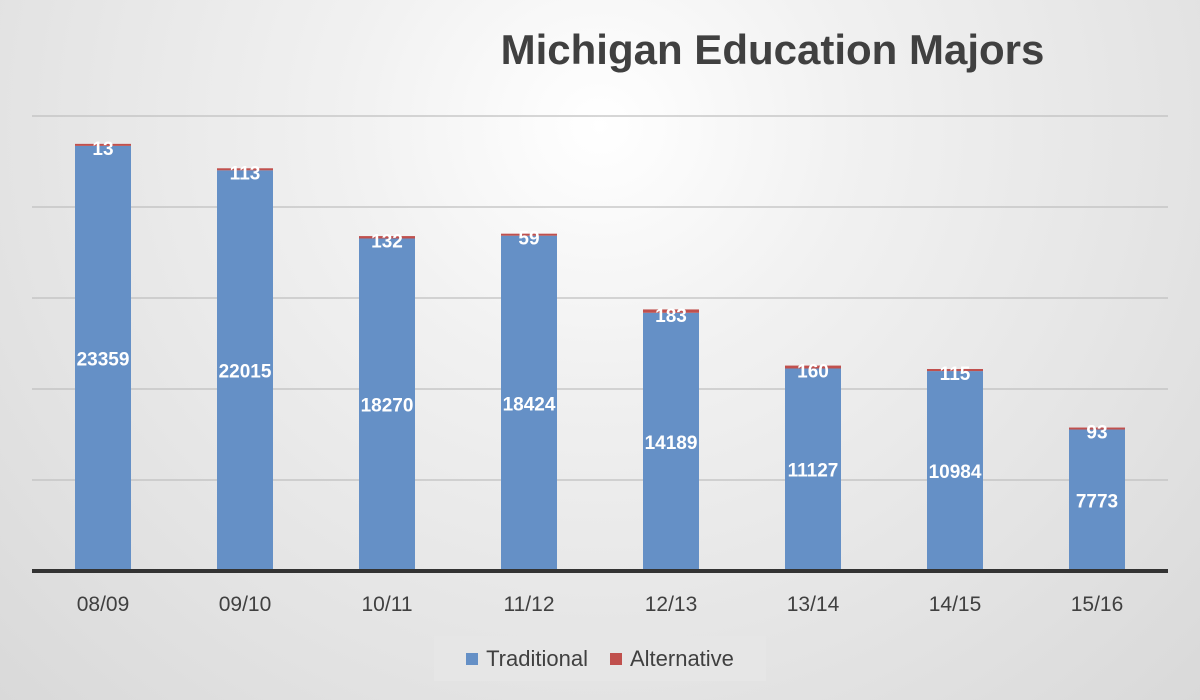 The height and width of the screenshot is (700, 1200). What do you see at coordinates (387, 604) in the screenshot?
I see `x-tick-label: 10/11` at bounding box center [387, 604].